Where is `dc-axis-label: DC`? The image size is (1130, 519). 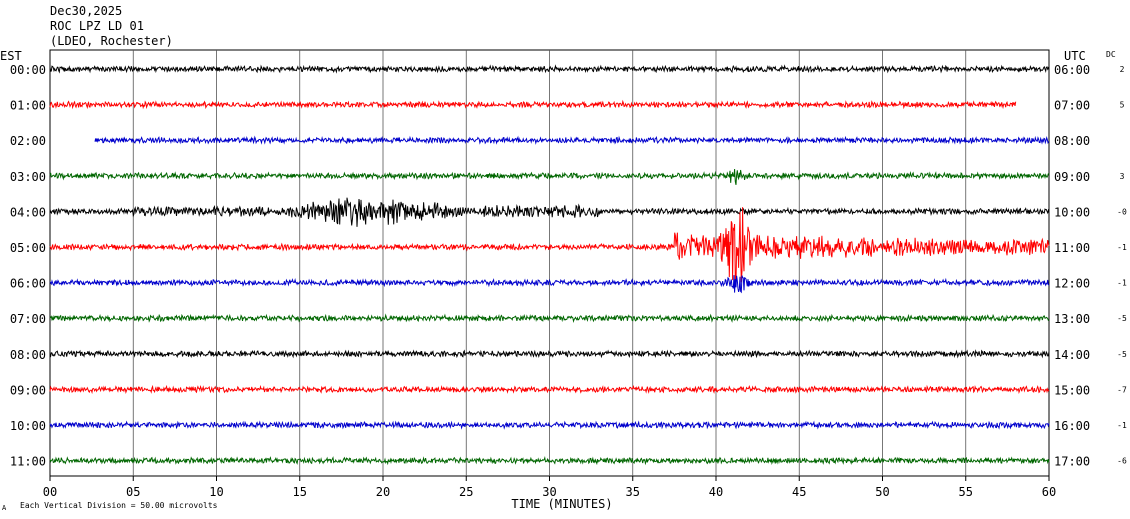
dc-axis-label: DC is located at coordinates (1111, 54).